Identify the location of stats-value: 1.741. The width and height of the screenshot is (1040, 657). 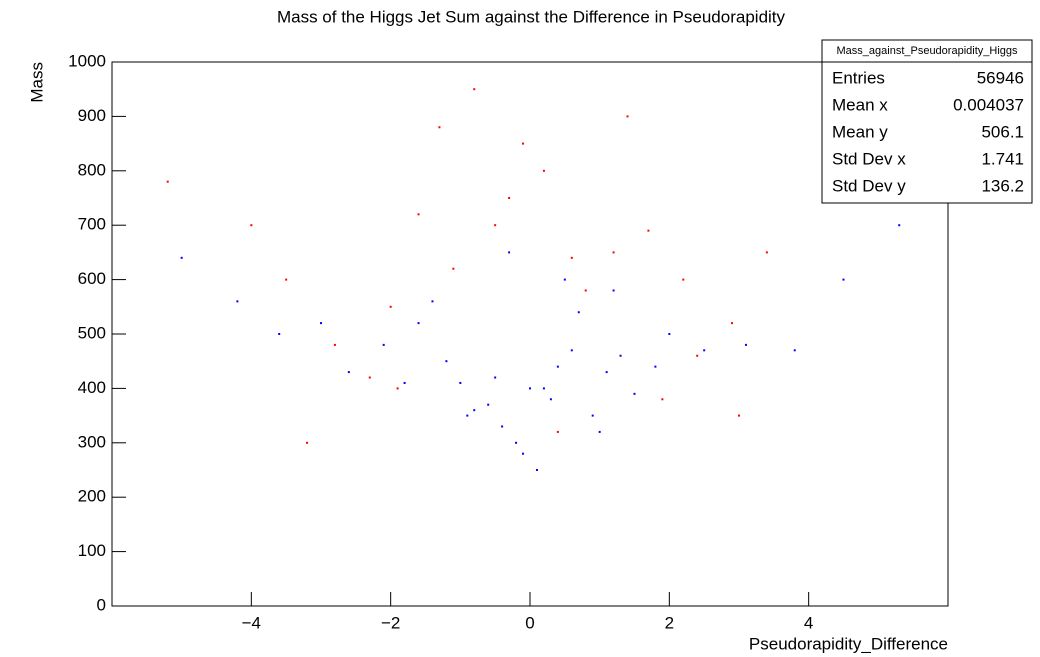
(1002, 158).